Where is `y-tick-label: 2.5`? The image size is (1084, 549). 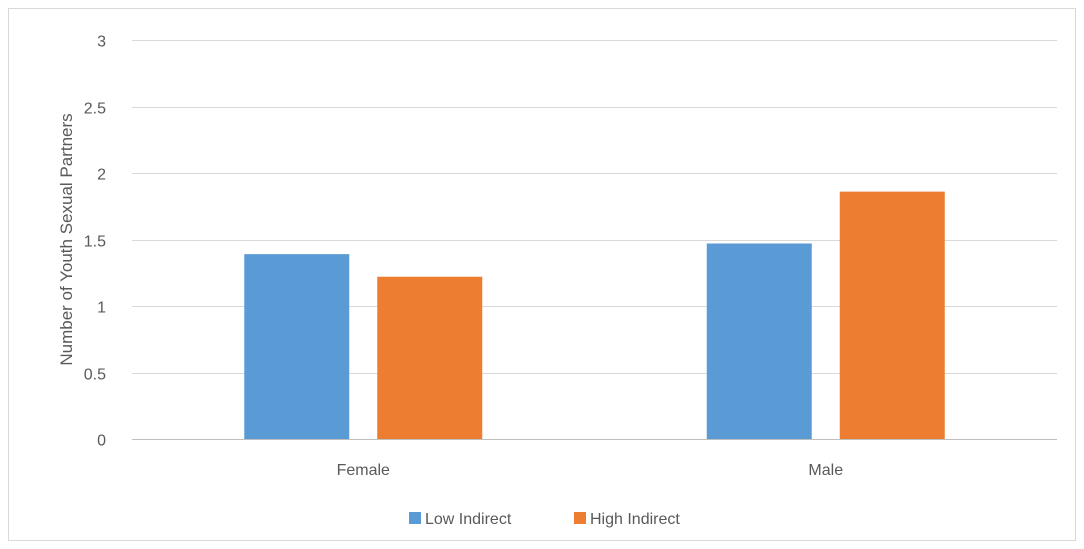
y-tick-label: 2.5 is located at coordinates (95, 109).